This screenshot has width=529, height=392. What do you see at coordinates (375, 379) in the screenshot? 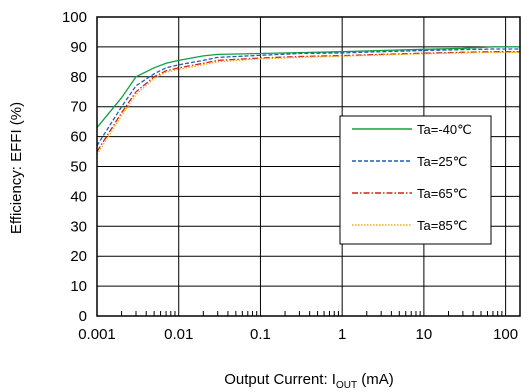
I see `x-axis-label-unit: (mA)` at bounding box center [375, 379].